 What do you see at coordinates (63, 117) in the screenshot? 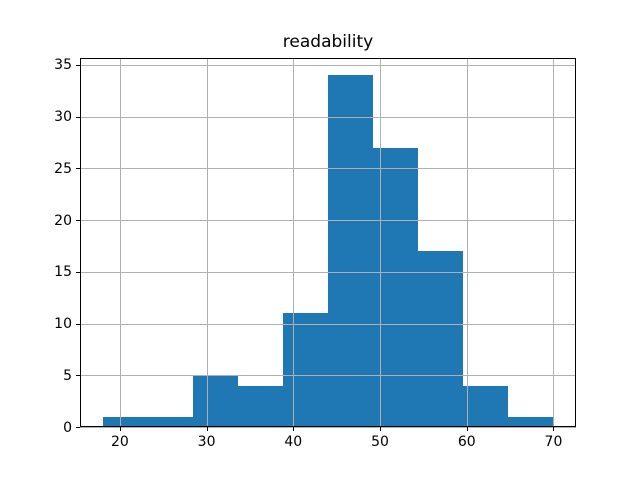
I see `y-tick-label: 30` at bounding box center [63, 117].